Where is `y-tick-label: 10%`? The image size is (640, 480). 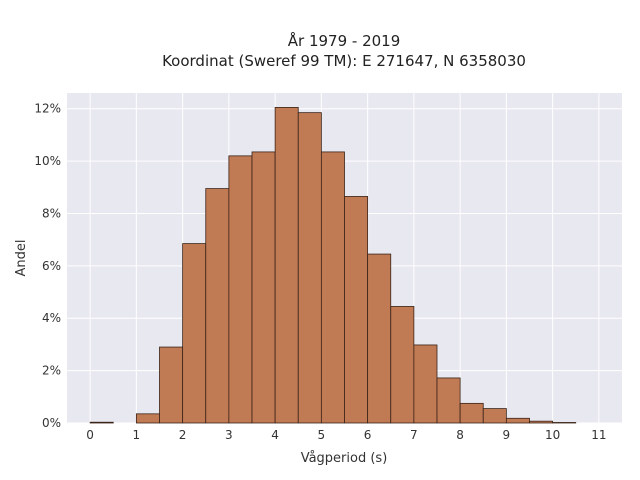 y-tick-label: 10% is located at coordinates (47, 161).